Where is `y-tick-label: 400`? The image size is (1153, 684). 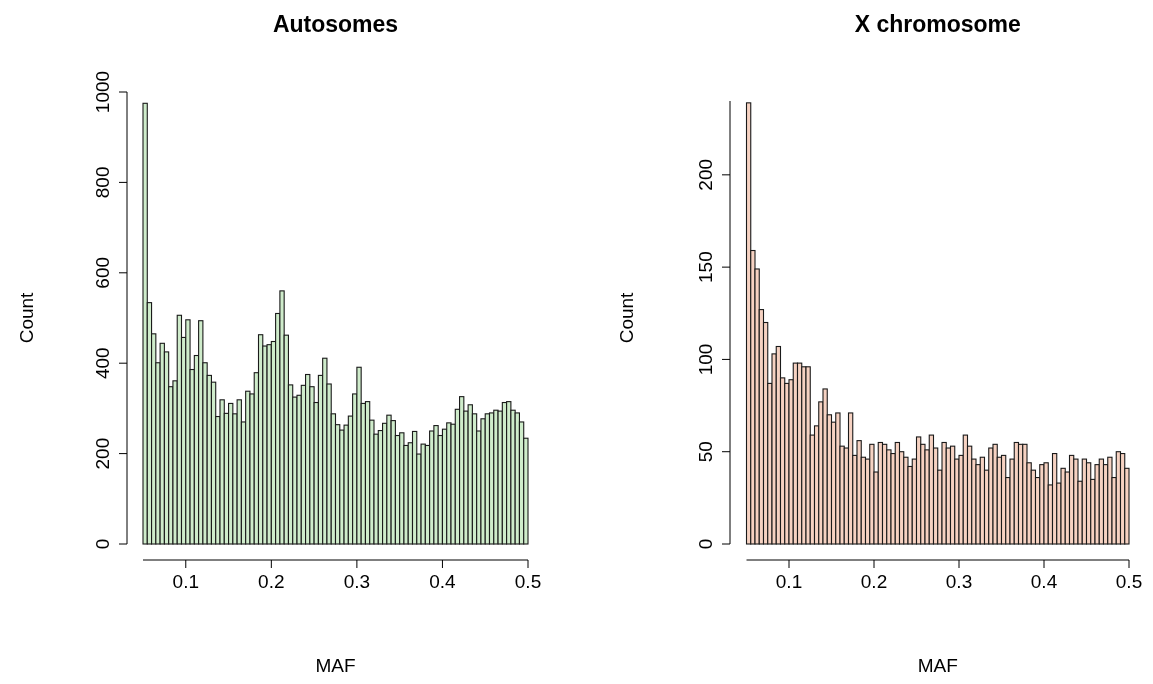
y-tick-label: 400 is located at coordinates (102, 363).